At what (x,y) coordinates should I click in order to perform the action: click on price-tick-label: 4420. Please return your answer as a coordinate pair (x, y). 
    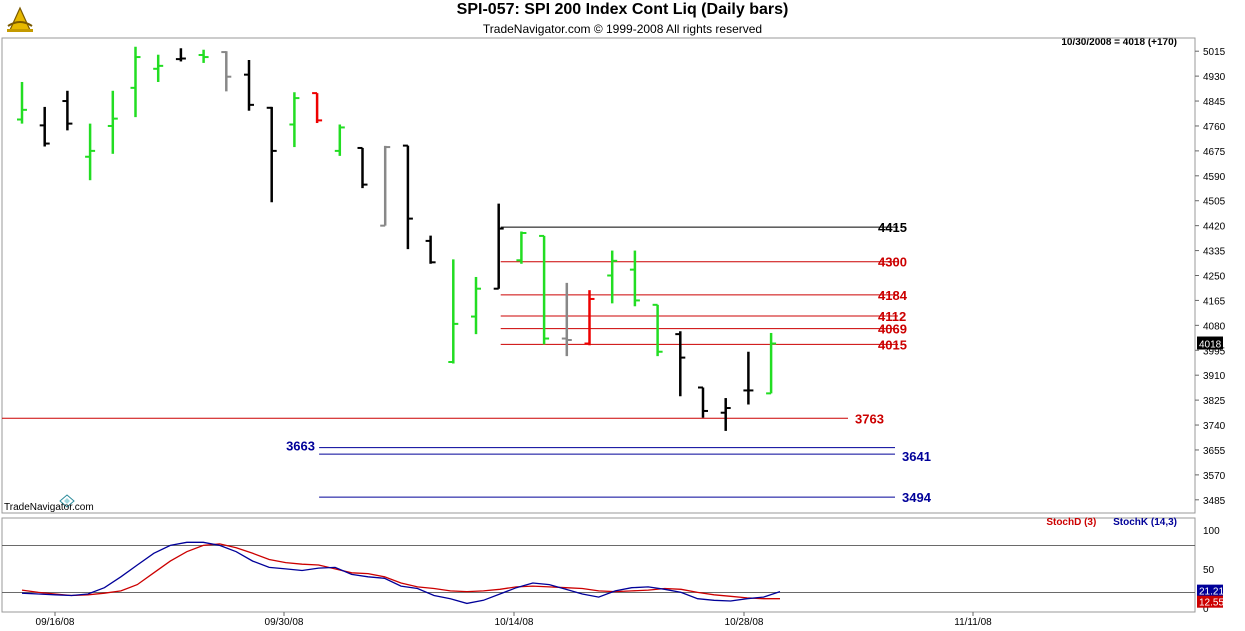
    Looking at the image, I should click on (1214, 227).